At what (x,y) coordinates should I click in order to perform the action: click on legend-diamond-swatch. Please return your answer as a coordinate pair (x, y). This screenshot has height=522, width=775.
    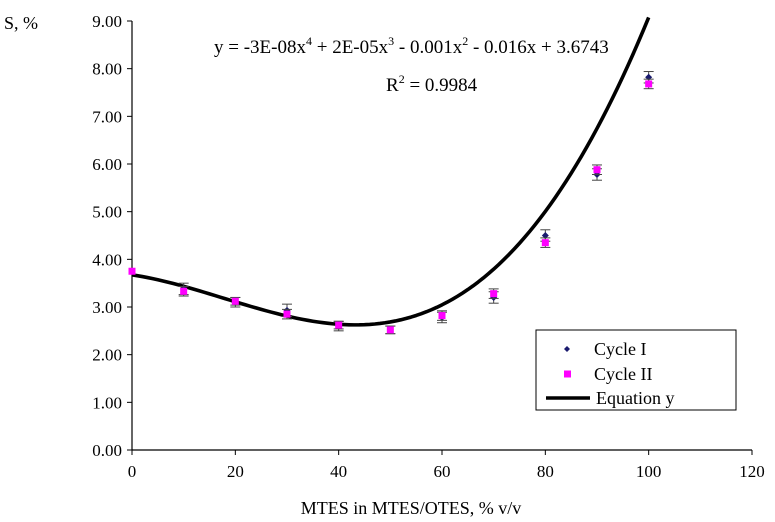
    Looking at the image, I should click on (567, 349).